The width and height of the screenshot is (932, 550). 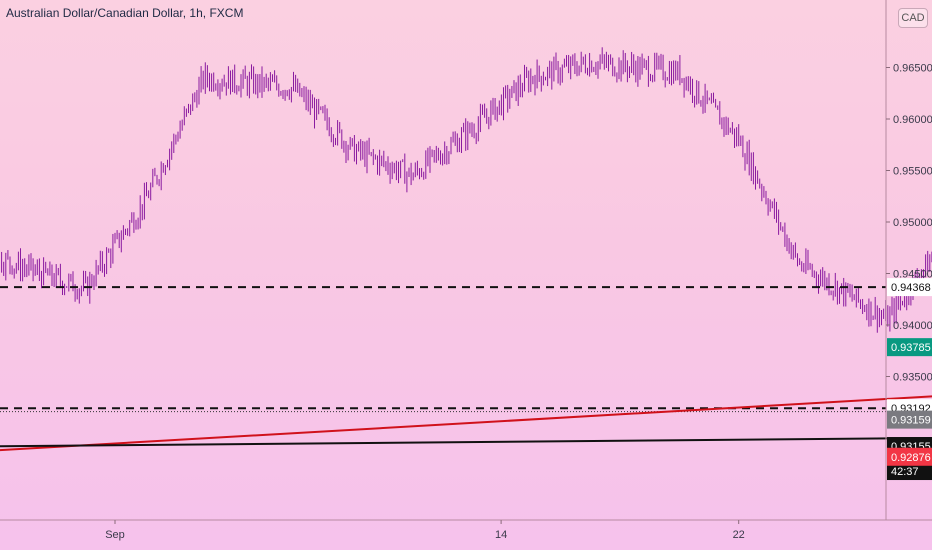 I want to click on tag-low-text: 0.92876, so click(x=911, y=458).